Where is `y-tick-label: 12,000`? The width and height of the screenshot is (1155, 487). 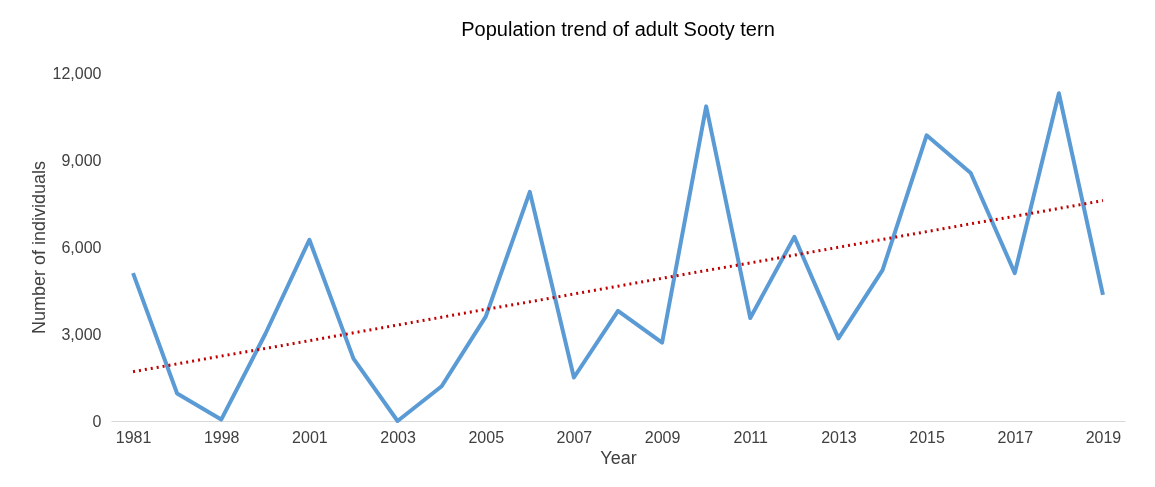 y-tick-label: 12,000 is located at coordinates (77, 73).